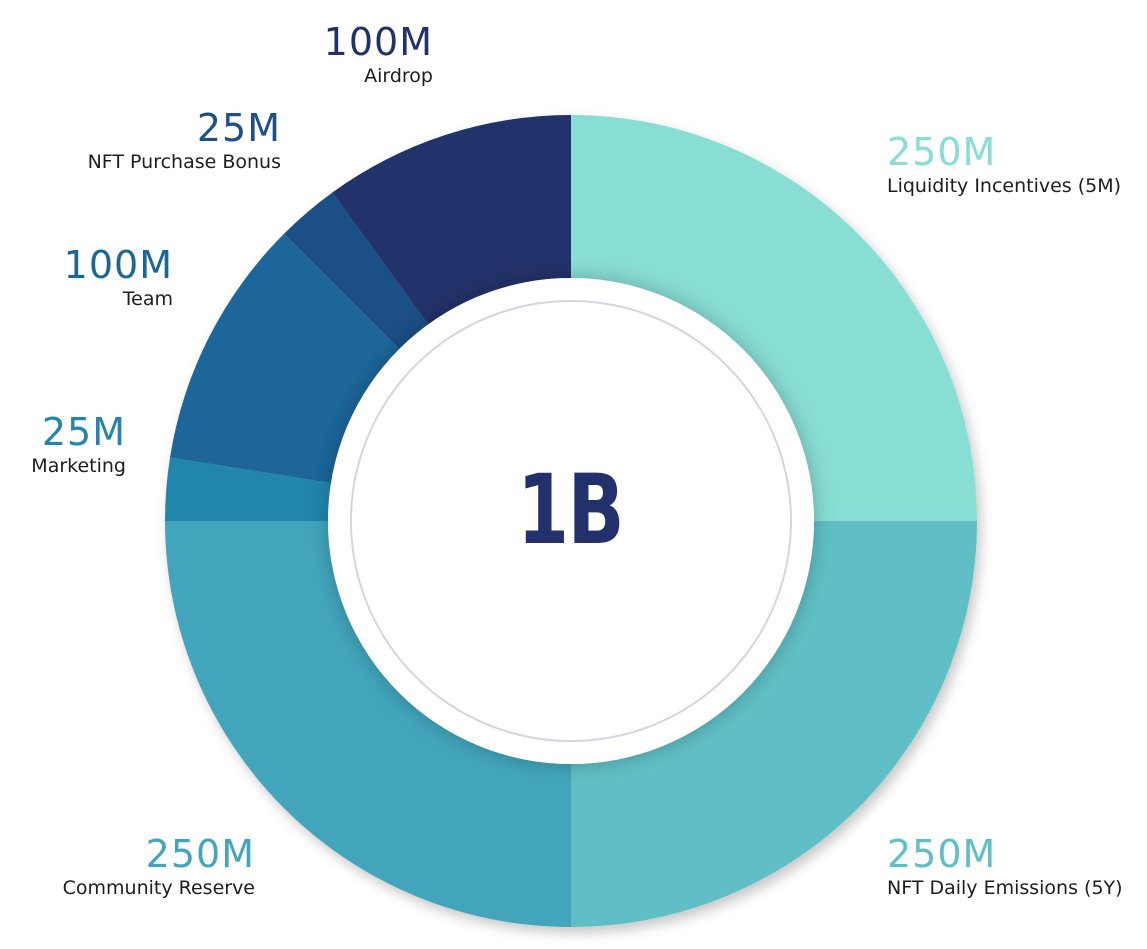 The height and width of the screenshot is (949, 1147). What do you see at coordinates (284, 358) in the screenshot?
I see `donut-slice-team` at bounding box center [284, 358].